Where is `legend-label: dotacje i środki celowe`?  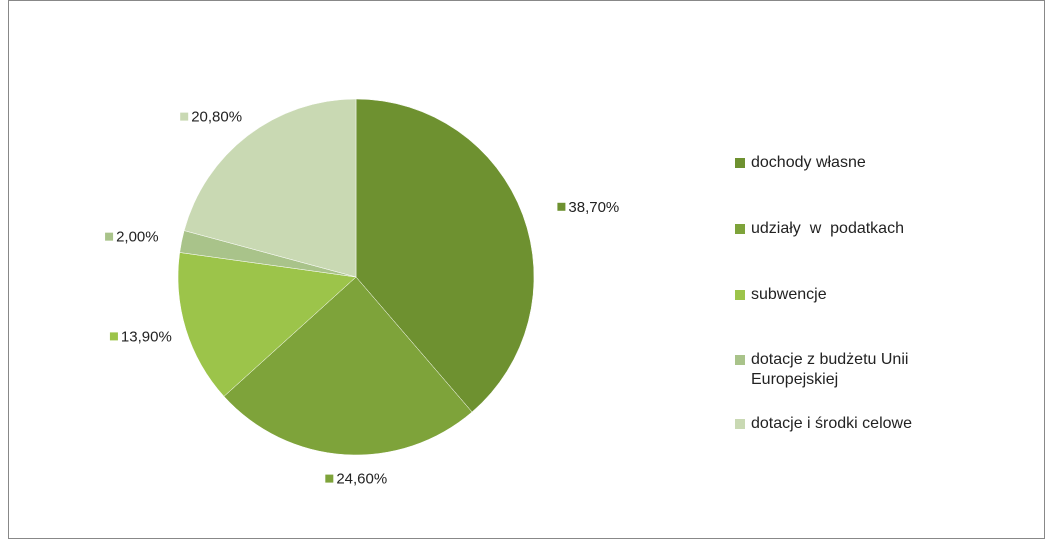 legend-label: dotacje i środki celowe is located at coordinates (831, 423).